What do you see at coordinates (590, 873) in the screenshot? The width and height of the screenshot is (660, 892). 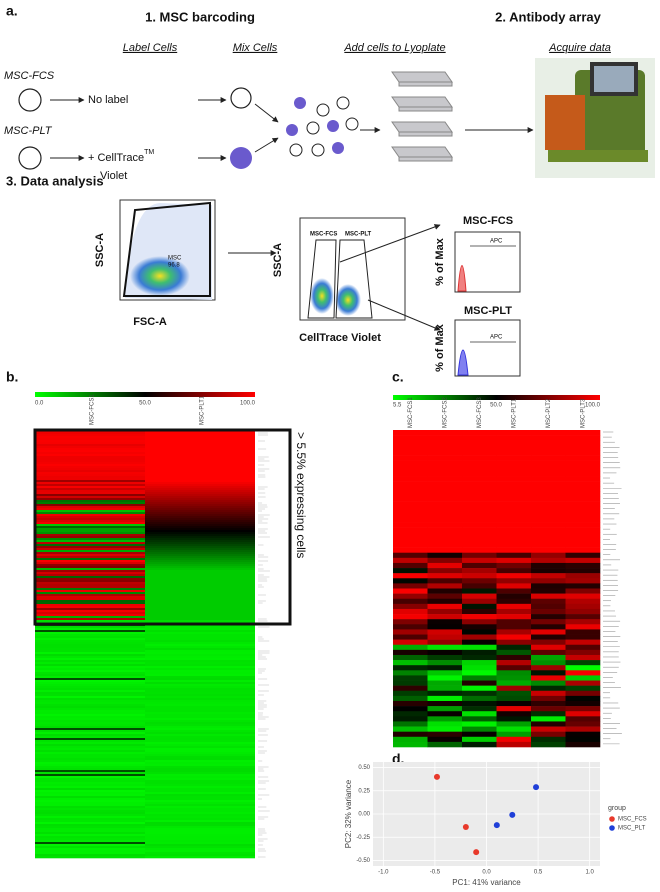 I see `x-tick-label: 1.0` at bounding box center [590, 873].